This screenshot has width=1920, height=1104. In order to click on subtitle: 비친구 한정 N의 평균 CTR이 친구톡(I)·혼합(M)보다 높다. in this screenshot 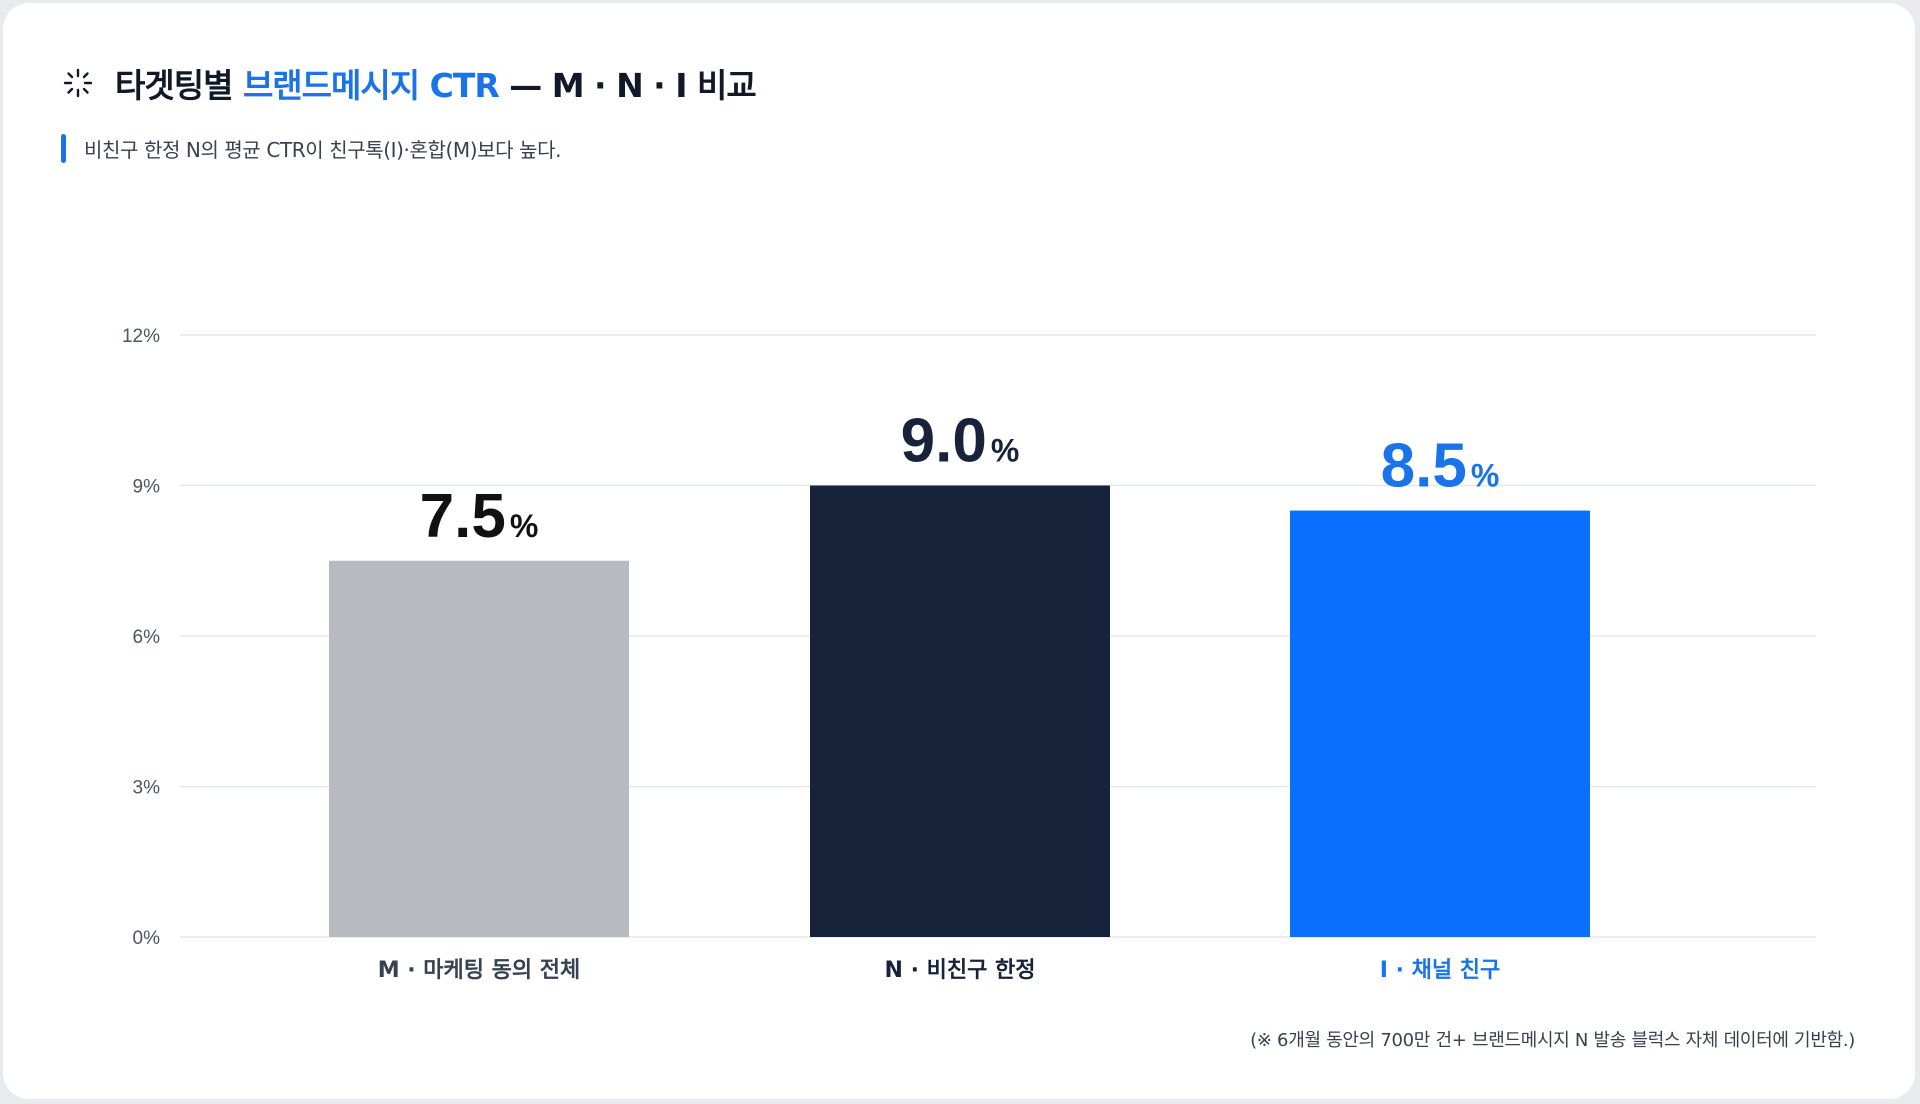, I will do `click(323, 149)`.